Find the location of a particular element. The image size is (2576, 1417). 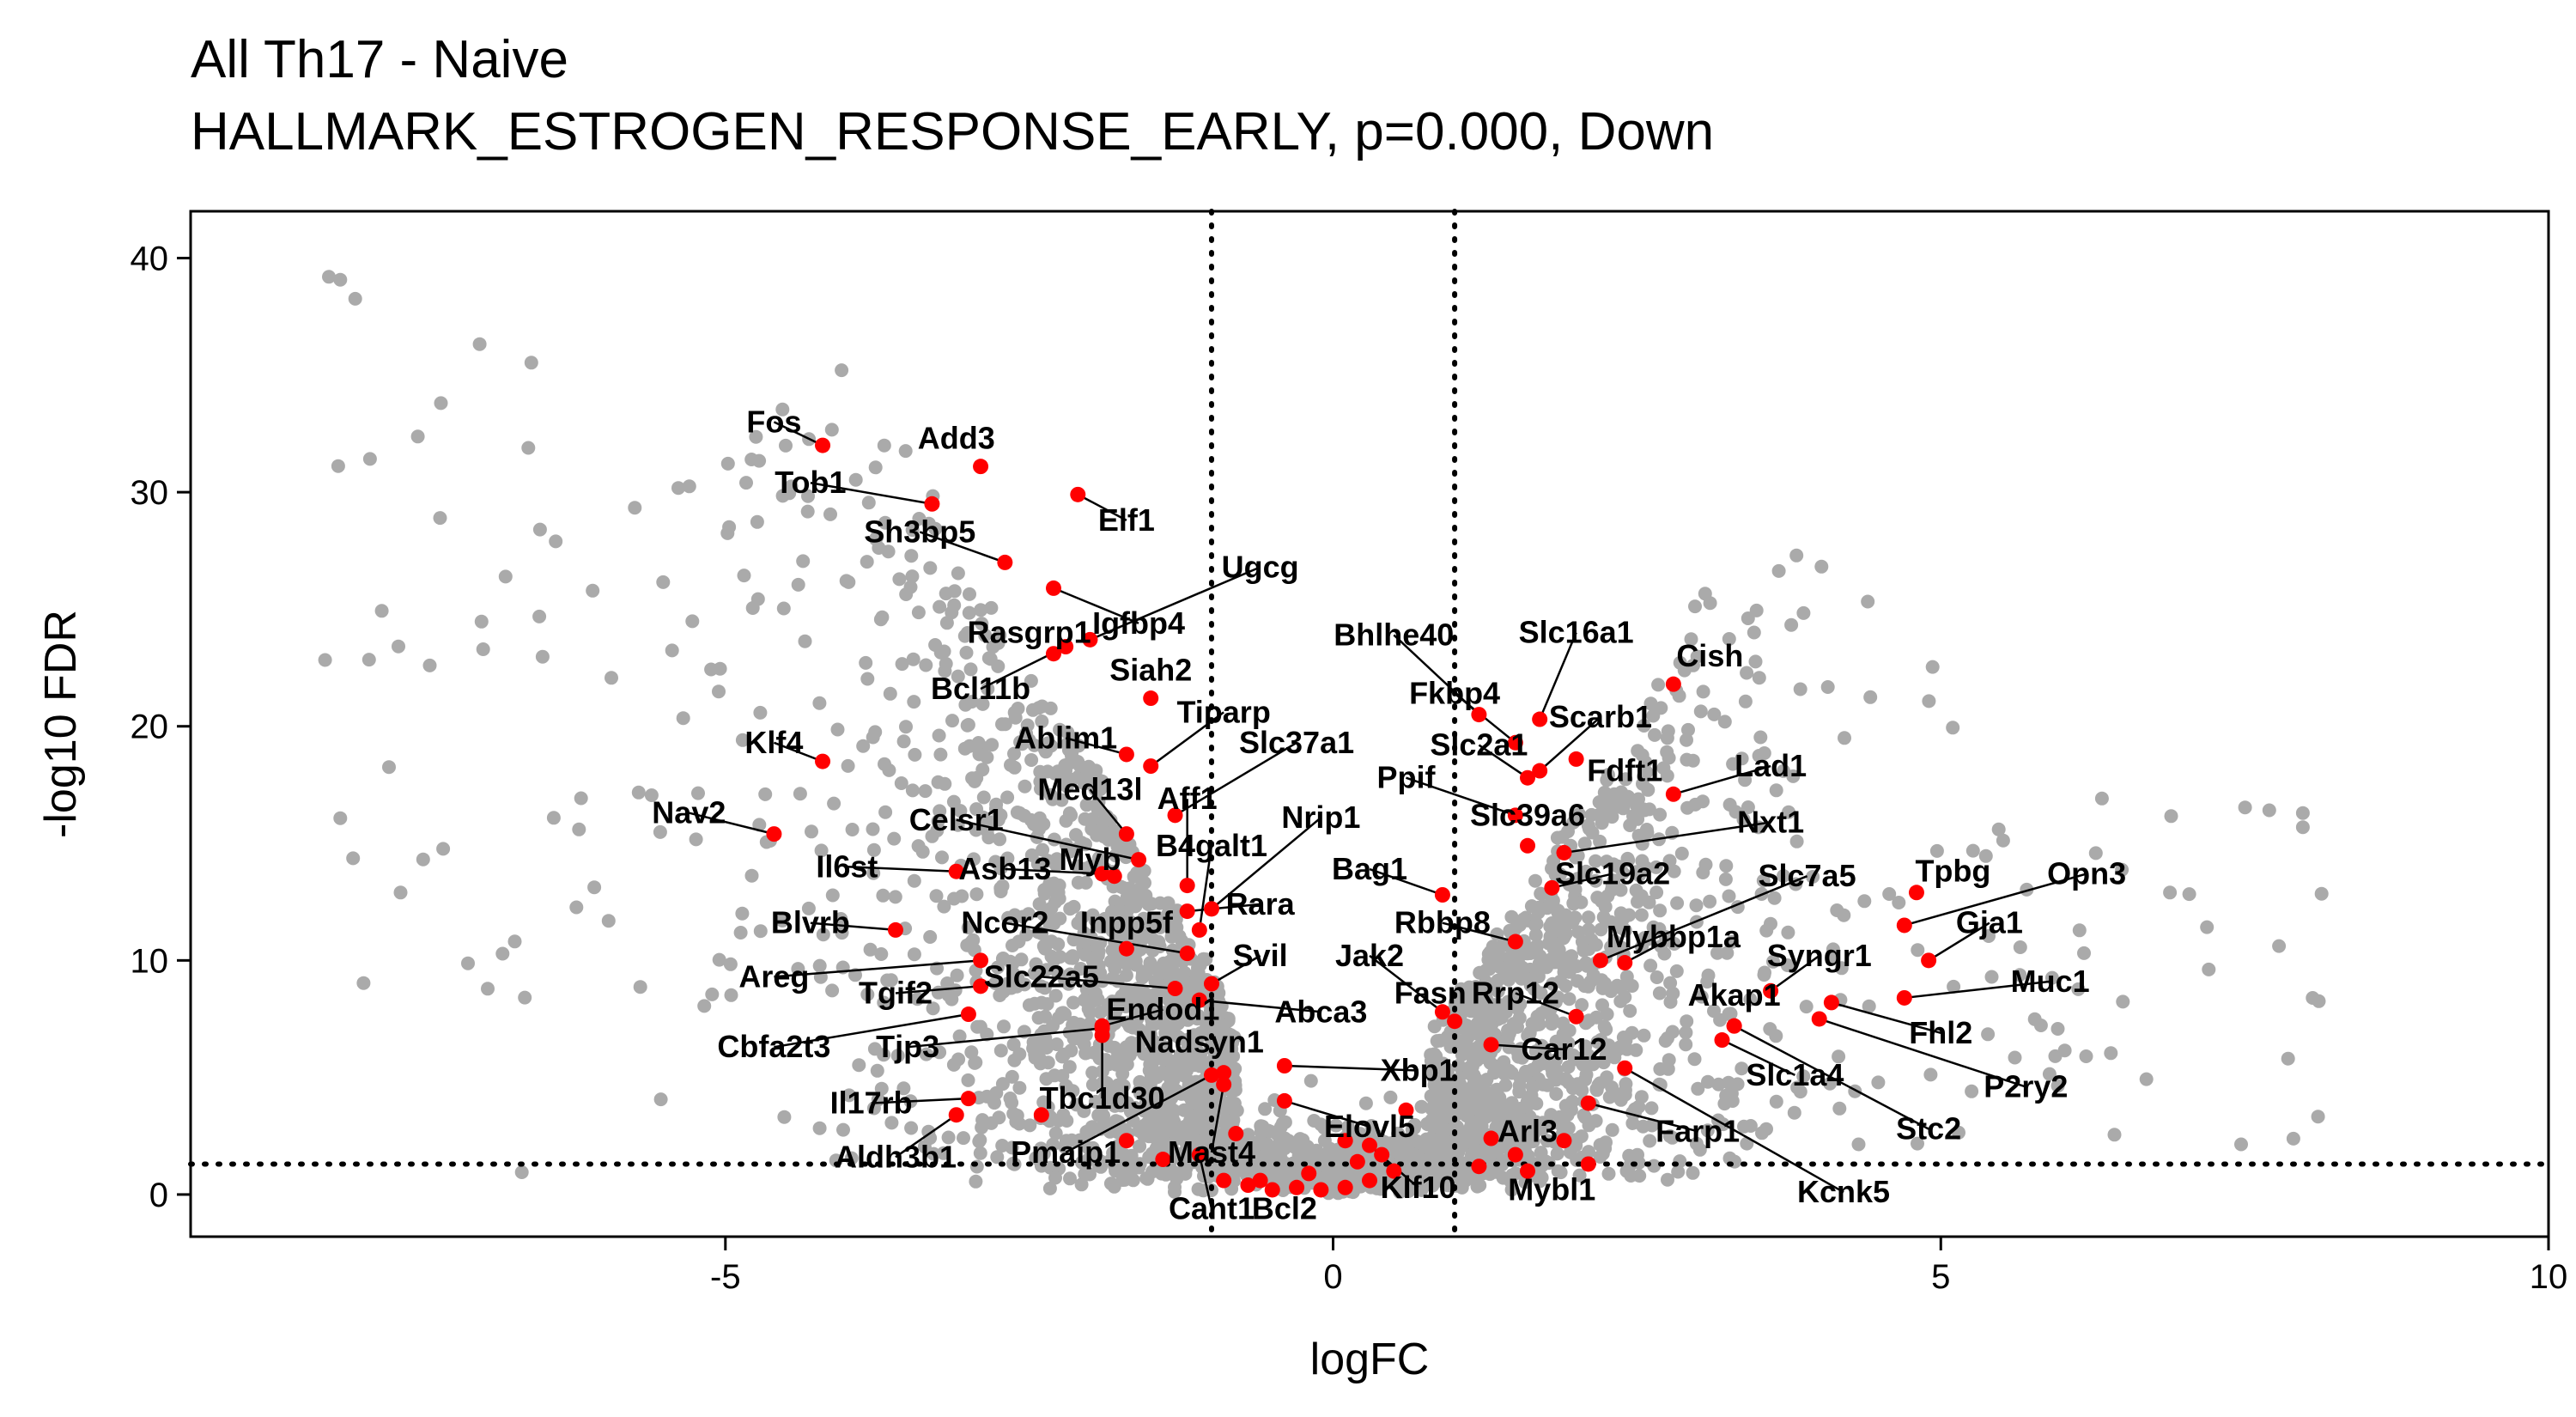

gene-label: Asb13 is located at coordinates (1005, 868).